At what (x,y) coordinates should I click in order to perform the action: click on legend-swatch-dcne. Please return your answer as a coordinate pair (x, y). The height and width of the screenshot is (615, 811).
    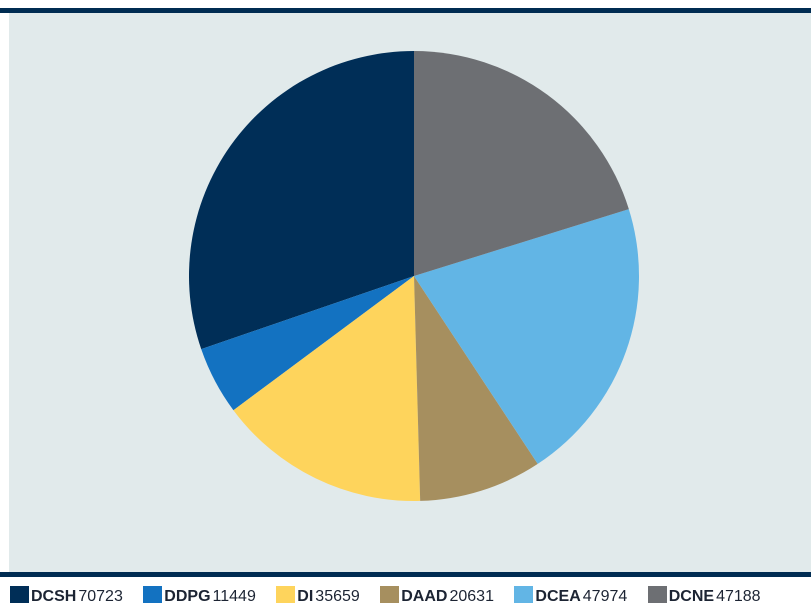
    Looking at the image, I should click on (657, 594).